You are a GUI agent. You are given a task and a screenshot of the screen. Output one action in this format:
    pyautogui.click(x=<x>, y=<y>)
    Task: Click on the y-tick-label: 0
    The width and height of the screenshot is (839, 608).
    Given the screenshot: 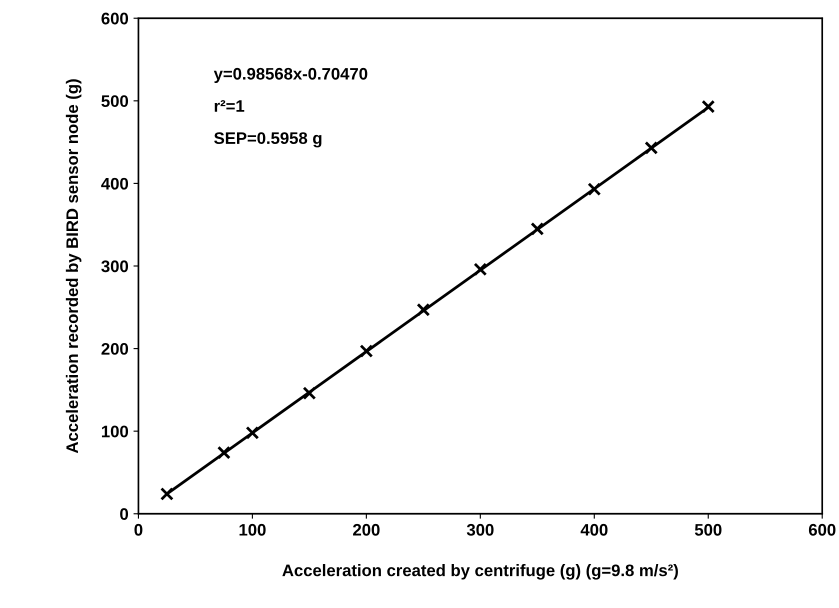 What is the action you would take?
    pyautogui.click(x=124, y=514)
    